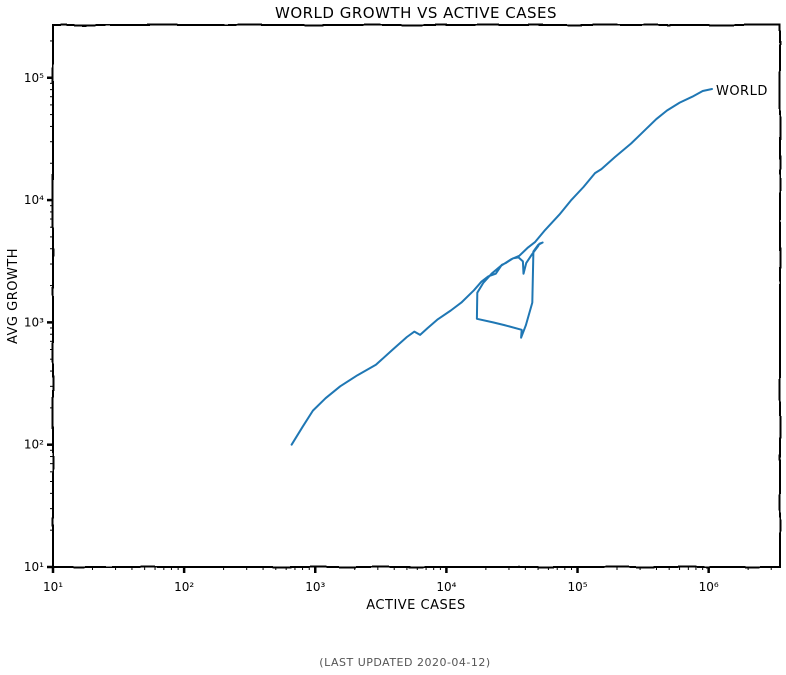  Describe the element at coordinates (709, 587) in the screenshot. I see `x-tick-label: 10⁶` at that location.